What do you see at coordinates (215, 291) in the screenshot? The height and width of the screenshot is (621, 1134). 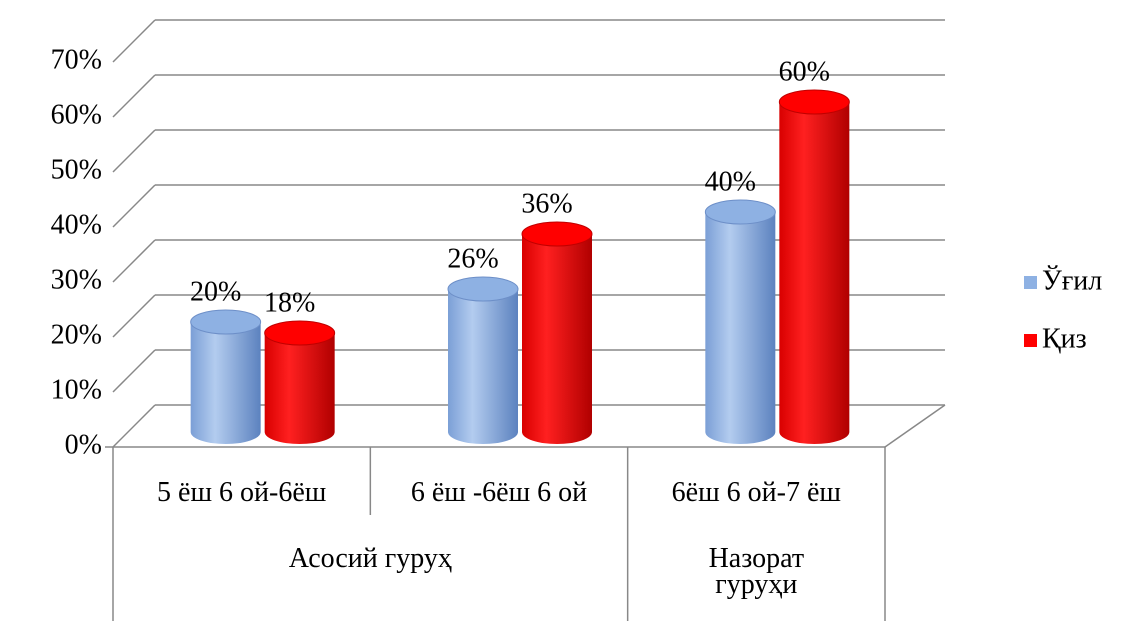 I see `value-label: 20%` at bounding box center [215, 291].